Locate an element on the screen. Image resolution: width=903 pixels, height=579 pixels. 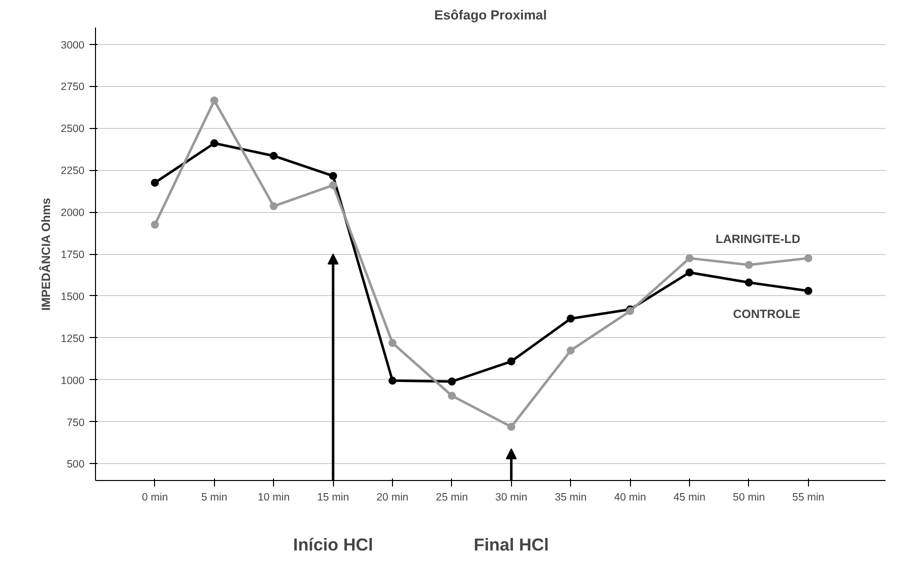
y-tick-label: 1000 is located at coordinates (72, 380).